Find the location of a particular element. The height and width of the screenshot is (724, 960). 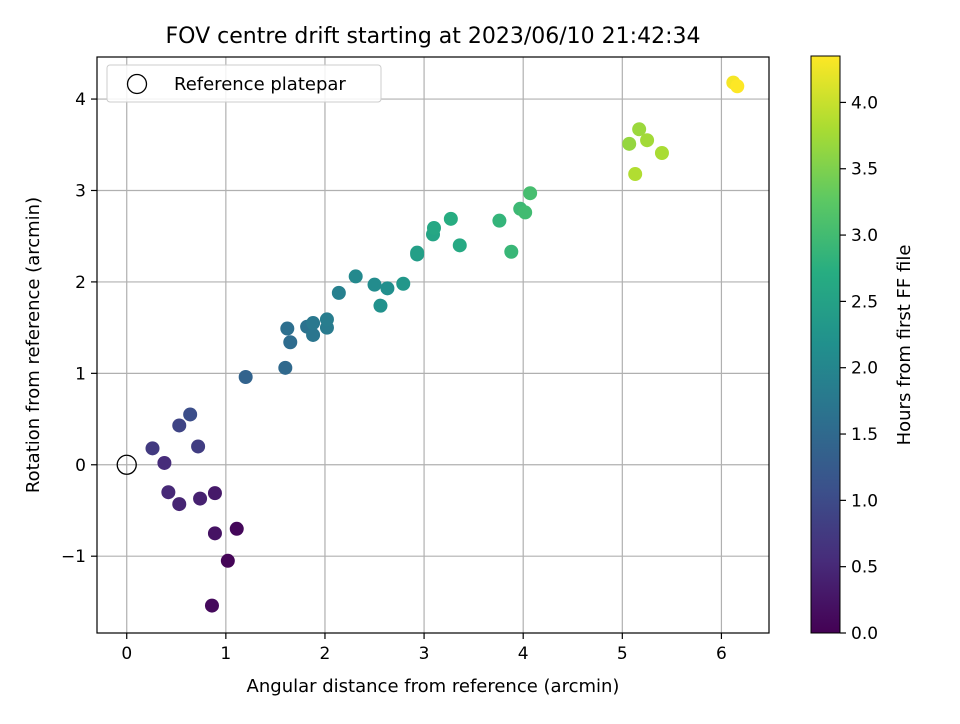

x-tick-label: 4 is located at coordinates (523, 654).